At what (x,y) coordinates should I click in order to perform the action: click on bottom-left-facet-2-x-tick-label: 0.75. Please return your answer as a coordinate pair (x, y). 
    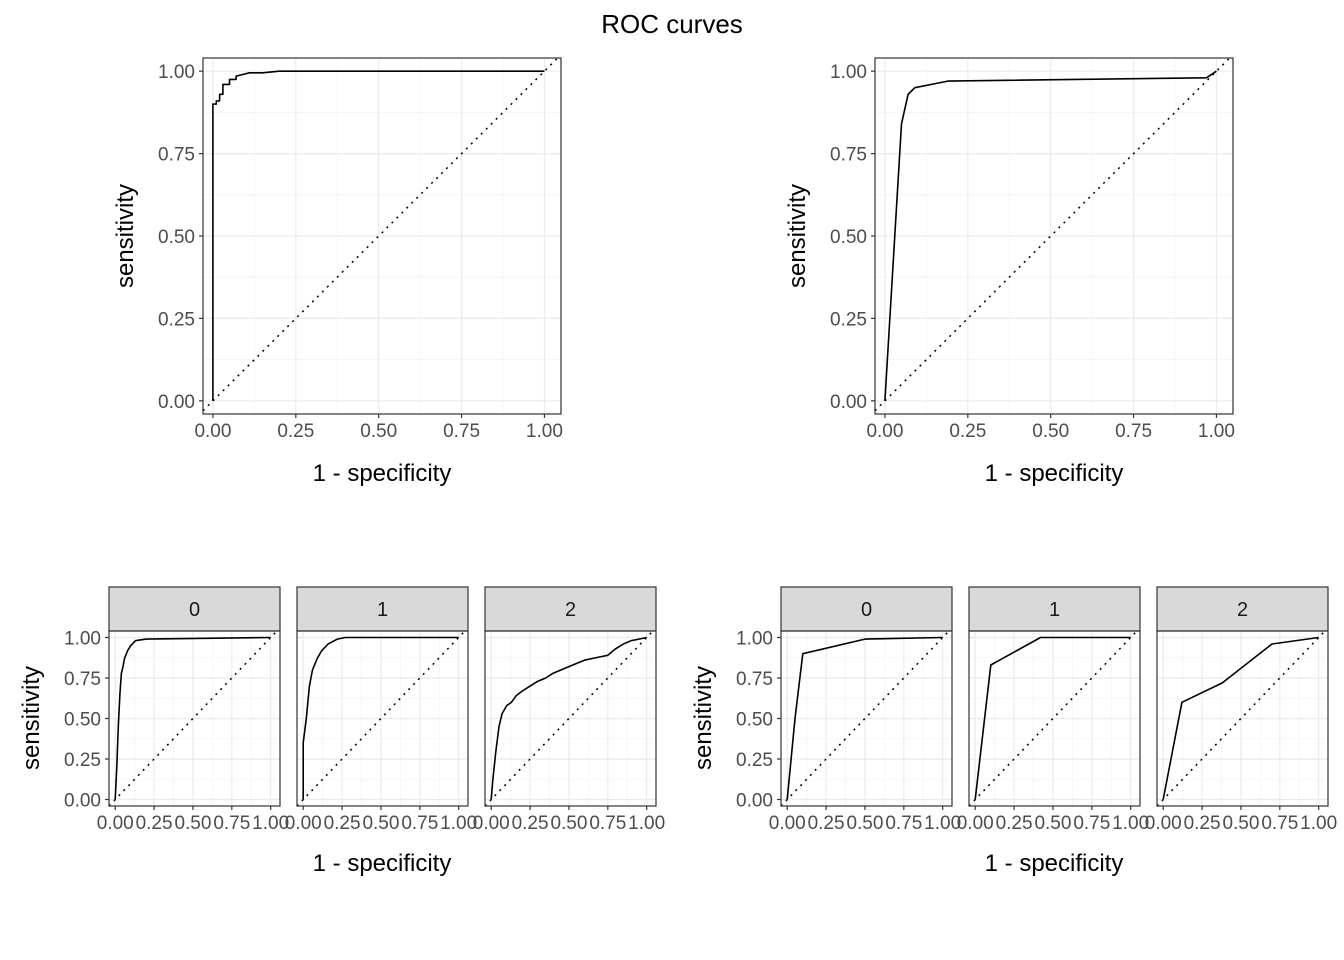
    Looking at the image, I should click on (607, 823).